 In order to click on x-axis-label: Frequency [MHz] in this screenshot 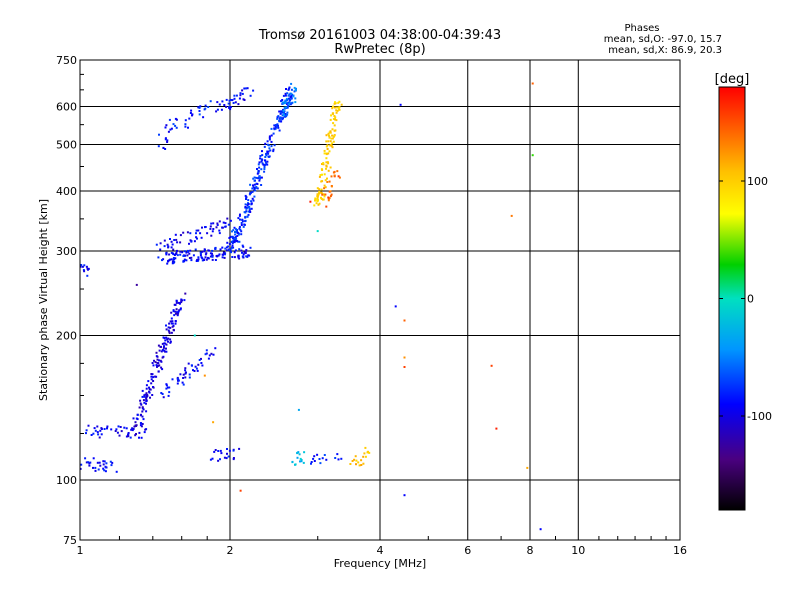, I will do `click(380, 563)`.